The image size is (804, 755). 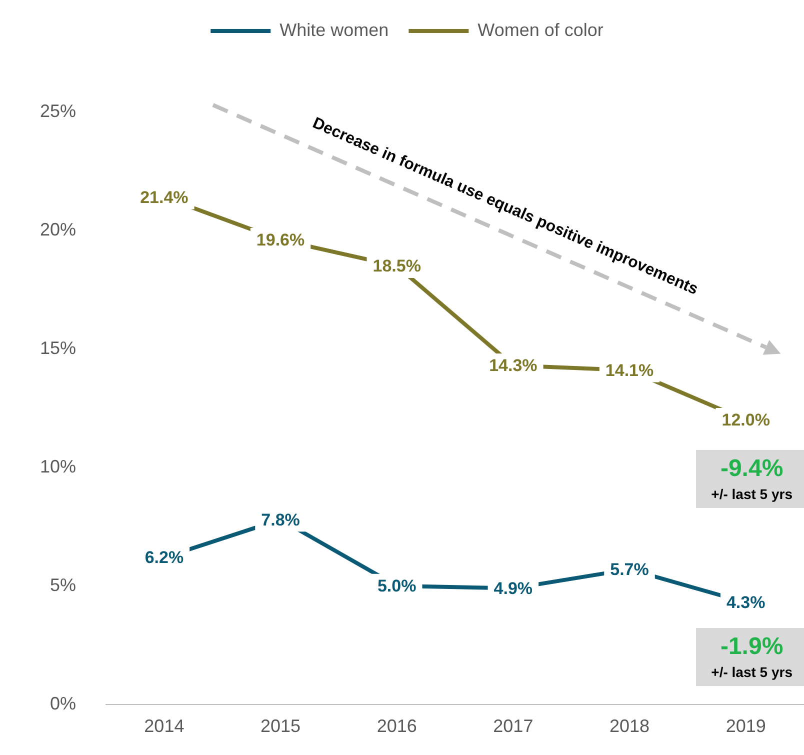 What do you see at coordinates (513, 588) in the screenshot?
I see `data-label: 4.9%` at bounding box center [513, 588].